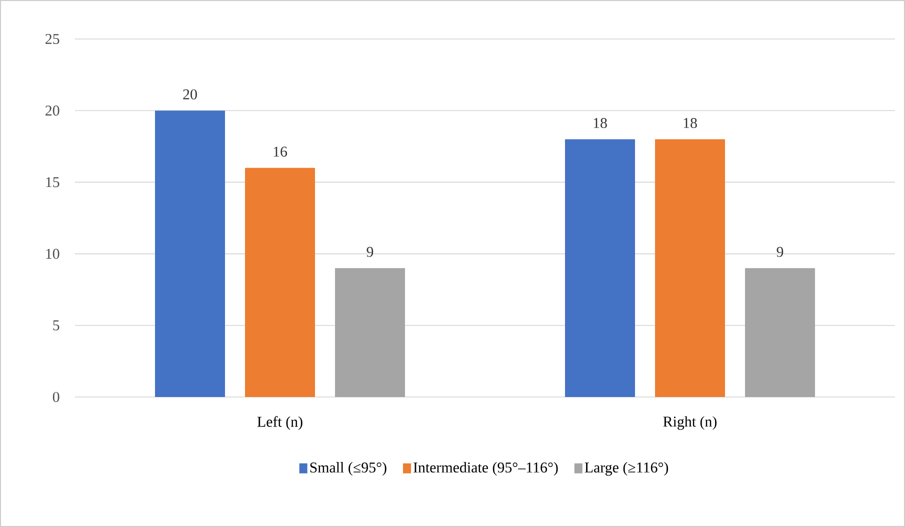 Image resolution: width=905 pixels, height=527 pixels. Describe the element at coordinates (190, 94) in the screenshot. I see `data-label: 20` at that location.